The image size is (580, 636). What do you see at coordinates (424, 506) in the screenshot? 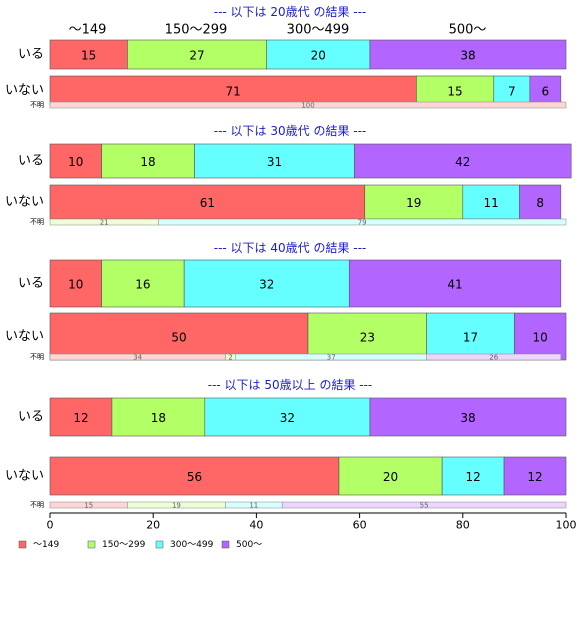
I see `unknown-value-label: 55` at bounding box center [424, 506].